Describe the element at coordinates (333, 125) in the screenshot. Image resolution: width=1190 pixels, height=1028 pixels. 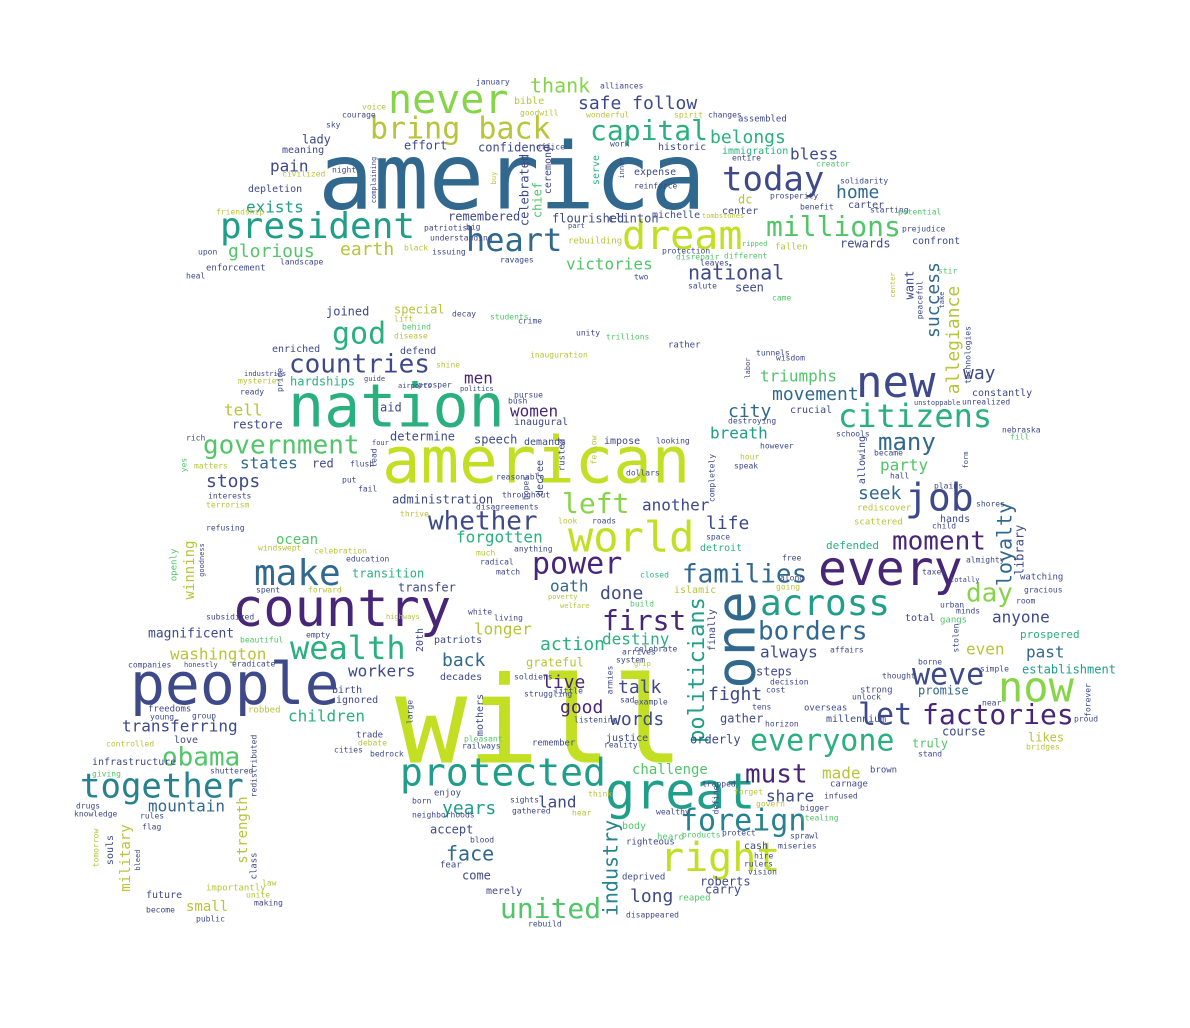
I see `word-goodwill: sky` at that location.